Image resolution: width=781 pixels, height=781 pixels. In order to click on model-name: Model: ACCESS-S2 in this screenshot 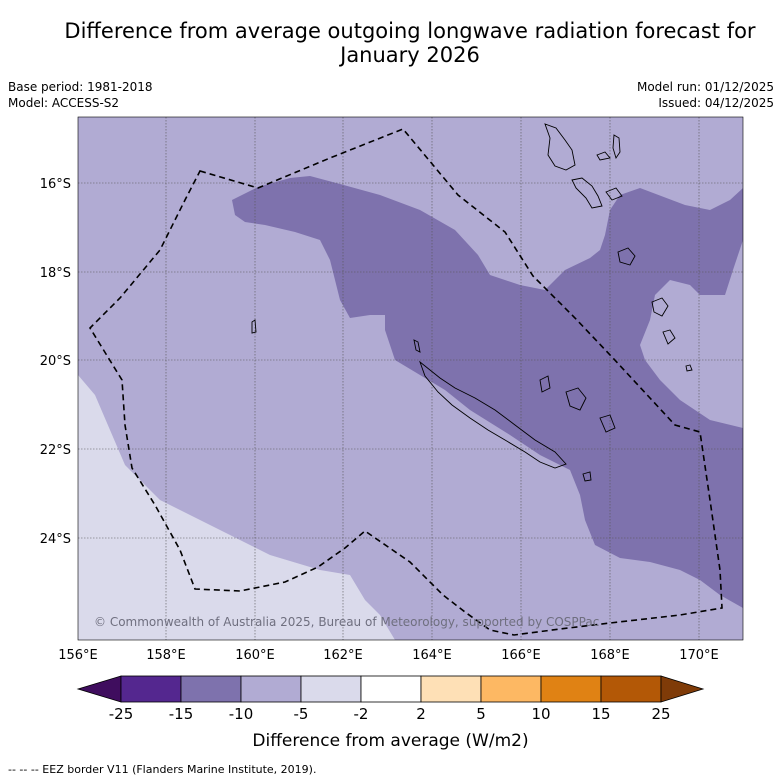, I will do `click(64, 103)`.